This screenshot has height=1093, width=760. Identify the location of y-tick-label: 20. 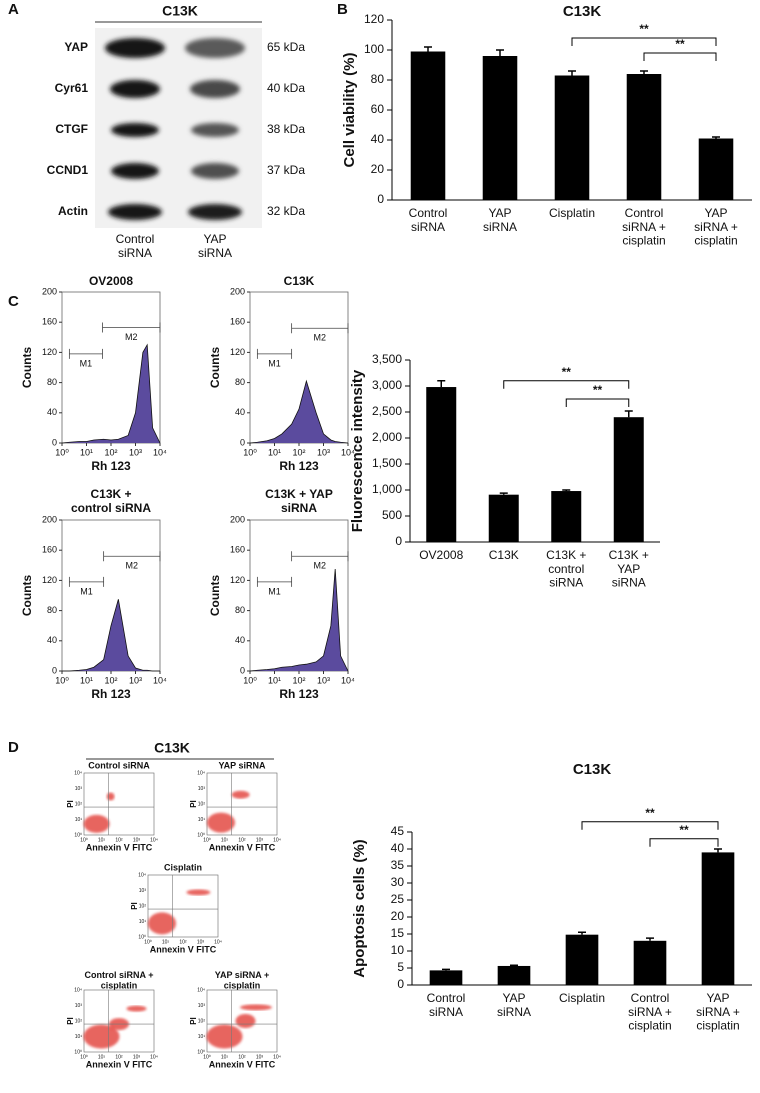
(398, 916).